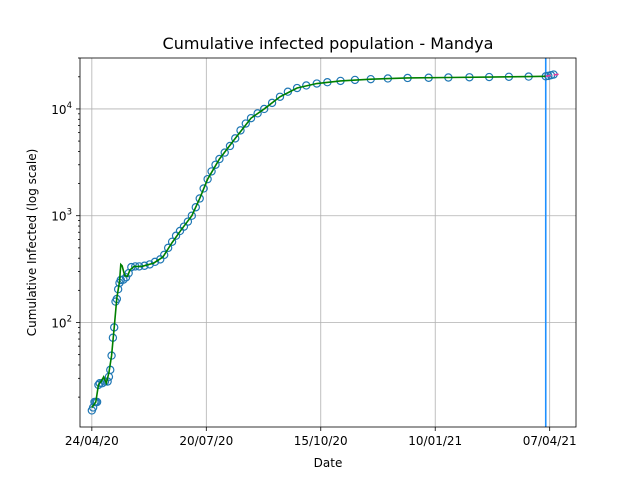 This screenshot has height=480, width=640. I want to click on x-tick-label: 15/10/20, so click(321, 441).